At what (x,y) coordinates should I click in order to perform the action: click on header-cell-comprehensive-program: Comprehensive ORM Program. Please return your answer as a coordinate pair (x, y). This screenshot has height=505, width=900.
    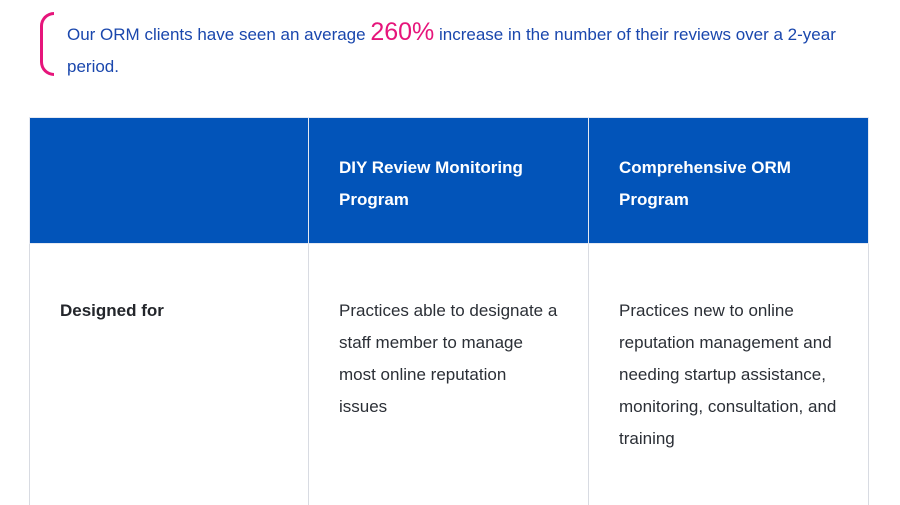
    Looking at the image, I should click on (728, 180).